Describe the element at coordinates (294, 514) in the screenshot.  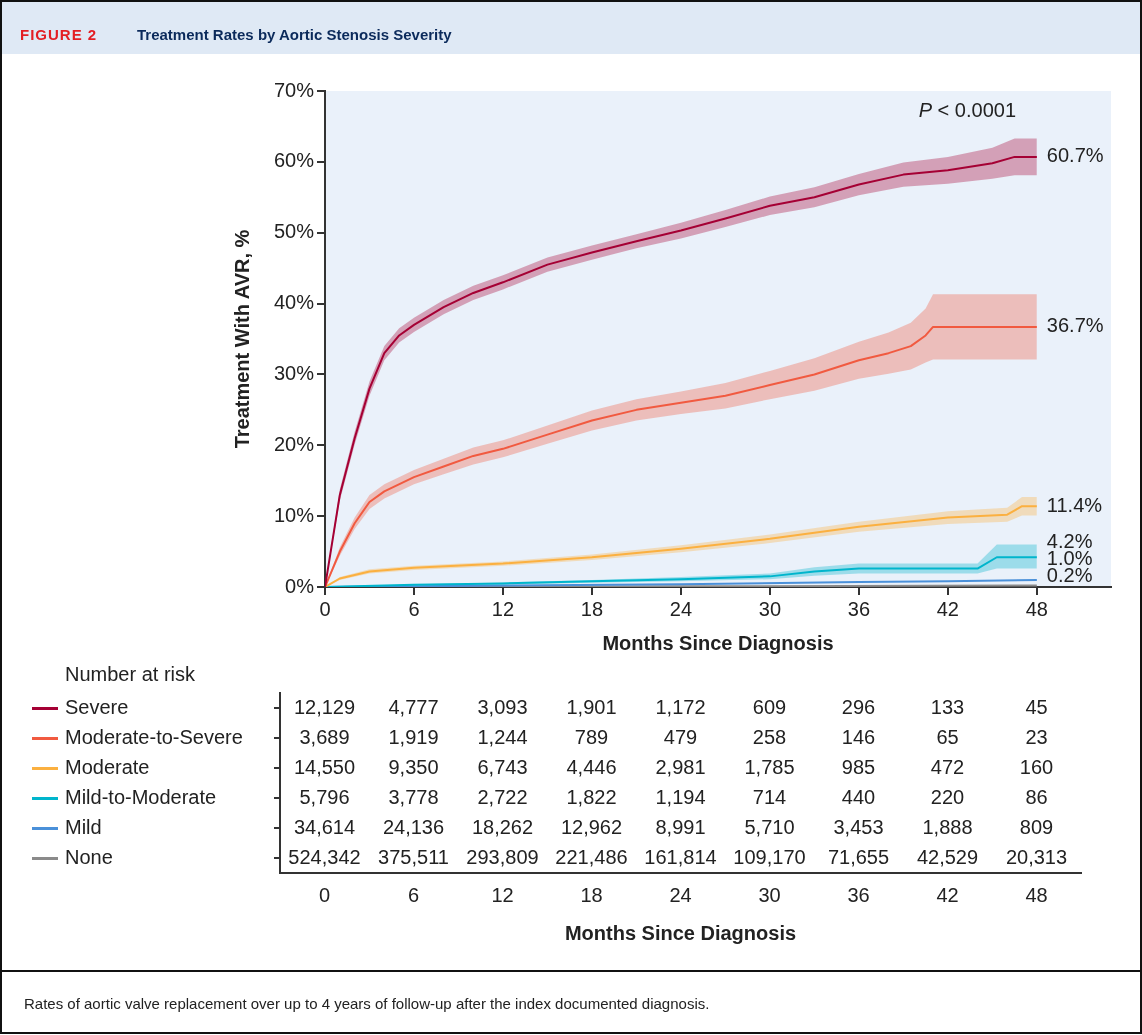
I see `y-tick-label: 10%` at that location.